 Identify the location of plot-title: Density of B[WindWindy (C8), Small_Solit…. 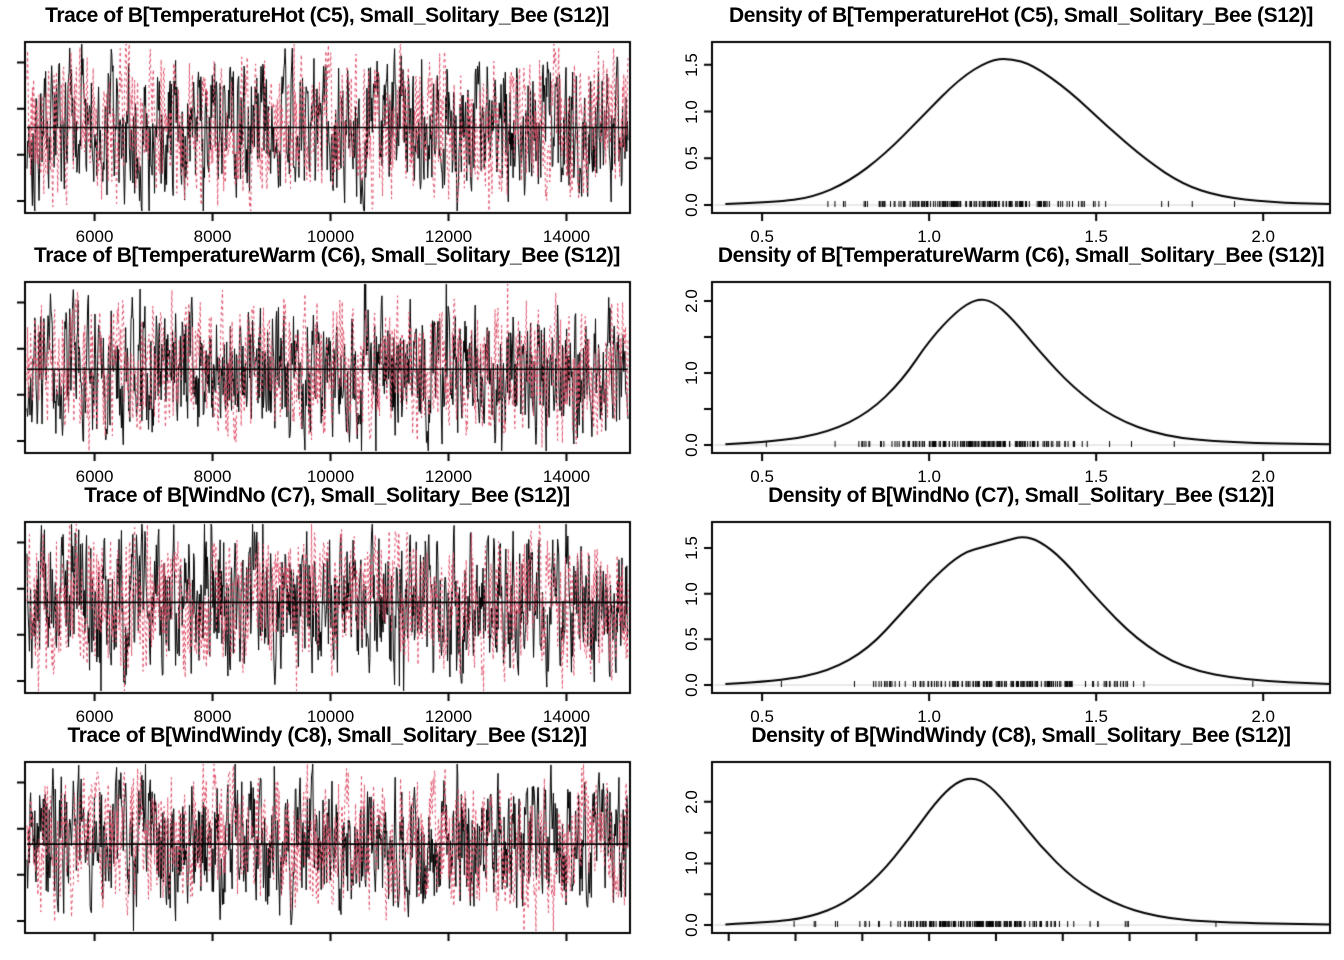
(1021, 735).